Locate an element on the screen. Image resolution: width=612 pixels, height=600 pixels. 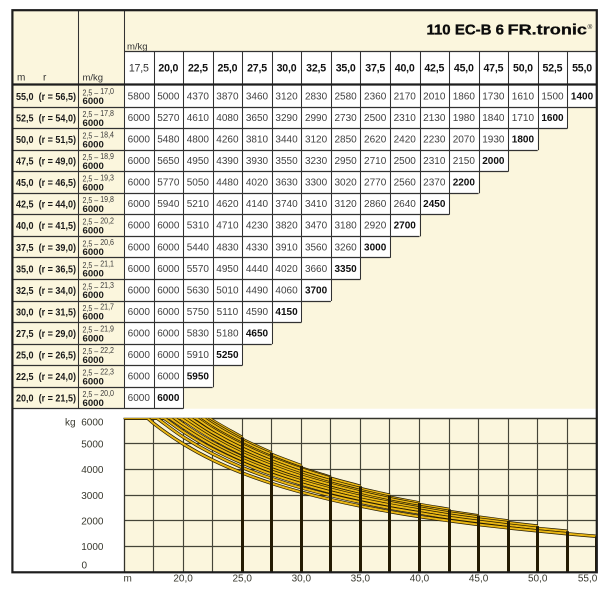
svg-text: 22,5 (r = 24,0) is located at coordinates (46, 377).